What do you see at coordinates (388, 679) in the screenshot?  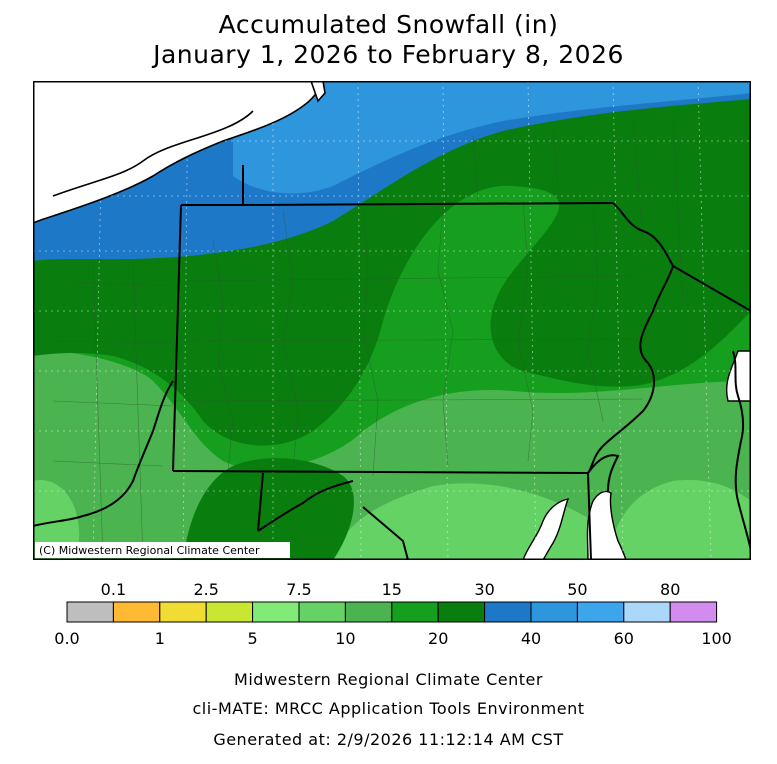 I see `footer-organization: Midwestern Regional Climate Center` at bounding box center [388, 679].